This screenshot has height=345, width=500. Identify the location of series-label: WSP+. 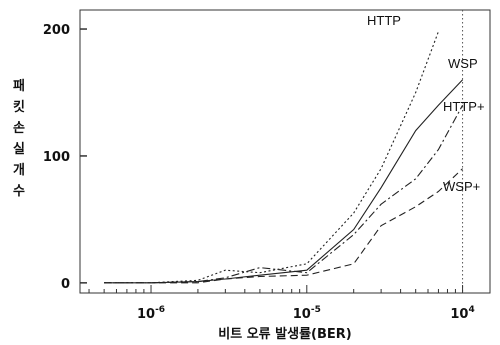
(461, 186).